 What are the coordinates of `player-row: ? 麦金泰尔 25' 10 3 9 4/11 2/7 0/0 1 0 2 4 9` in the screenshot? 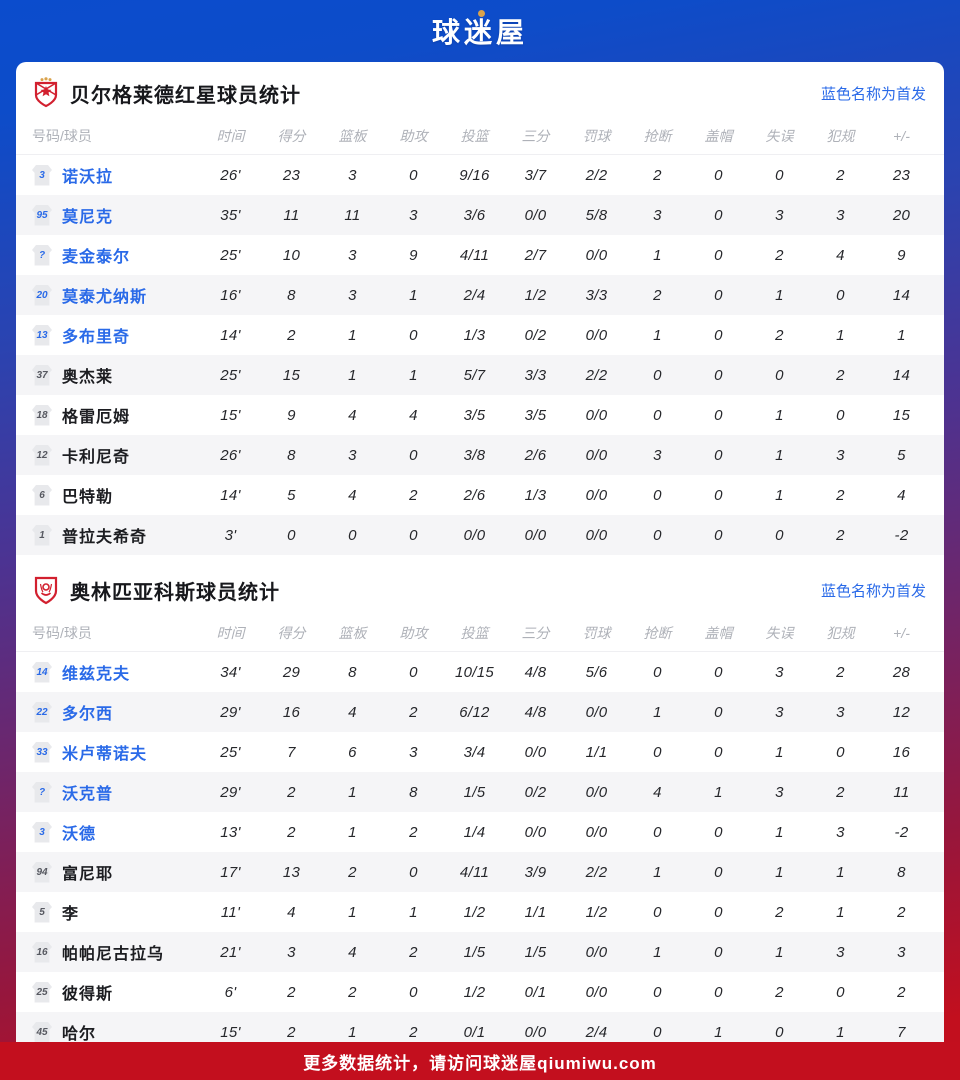 It's located at (480, 255).